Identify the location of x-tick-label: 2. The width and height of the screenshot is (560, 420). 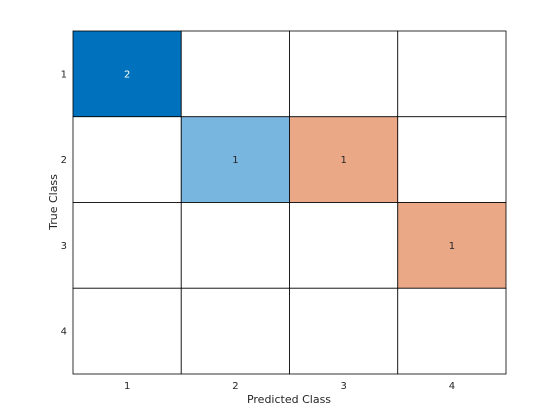
(235, 386).